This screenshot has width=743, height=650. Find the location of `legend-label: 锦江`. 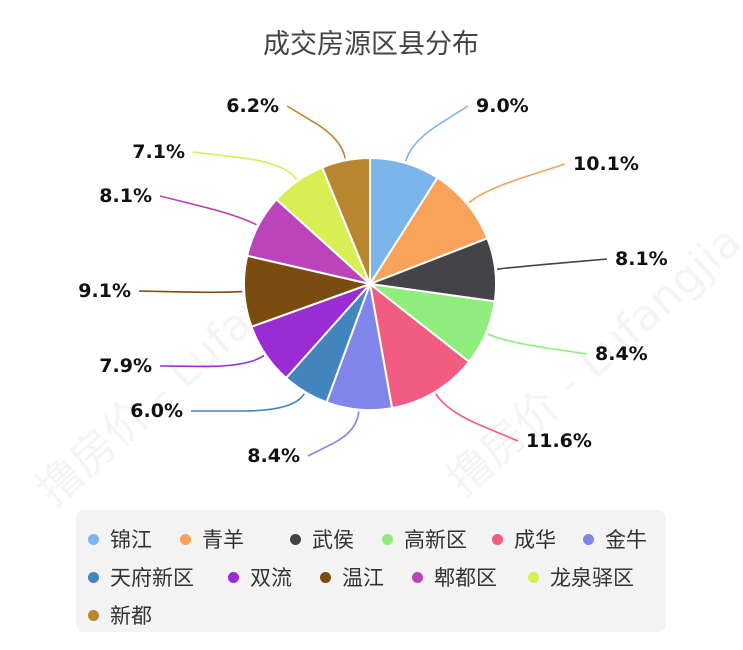

legend-label: 锦江 is located at coordinates (131, 540).